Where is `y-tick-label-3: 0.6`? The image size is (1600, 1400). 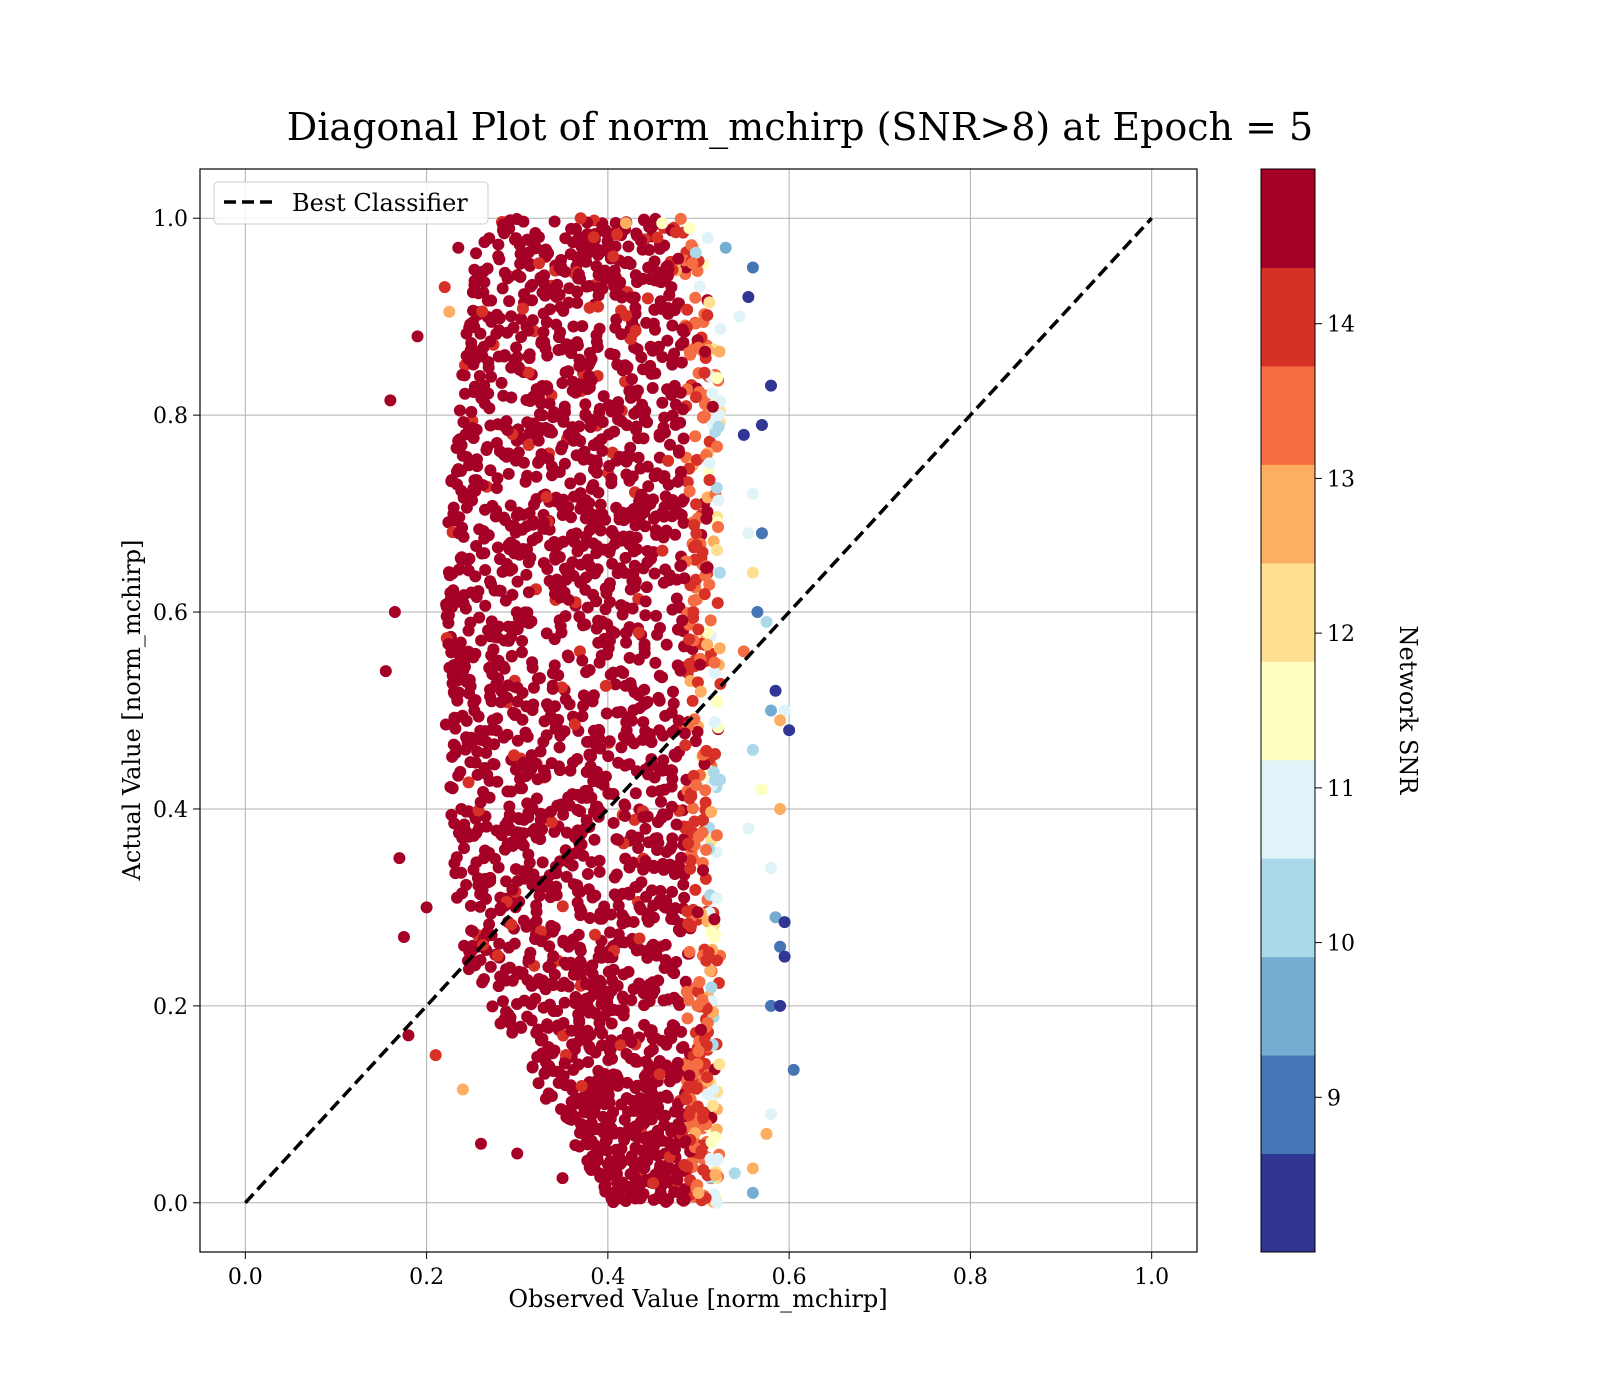 y-tick-label-3: 0.6 is located at coordinates (170, 613).